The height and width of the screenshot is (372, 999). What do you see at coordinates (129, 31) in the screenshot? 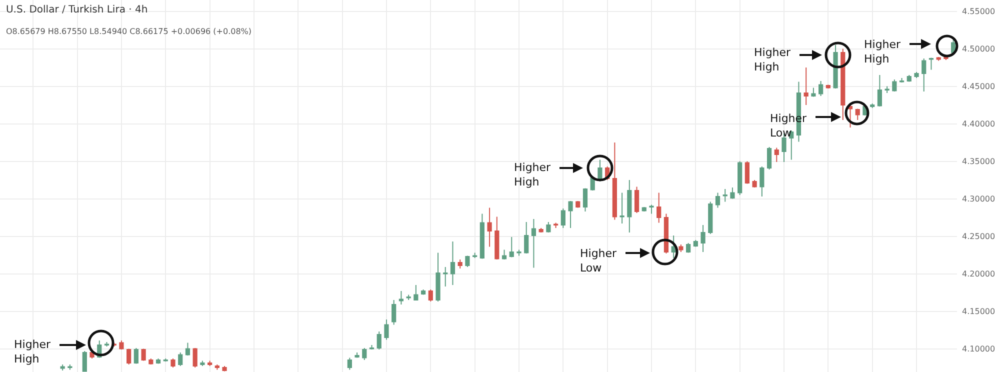
I see `text: O8.65679 H8.67550 L8.54940 C8.66175 +0.00696 (+0.08%)` at bounding box center [129, 31].